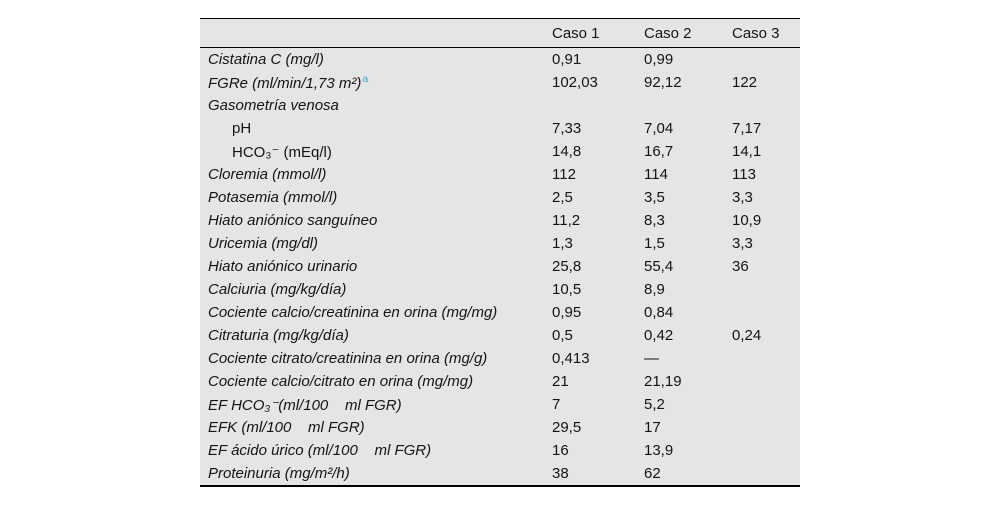 This screenshot has height=507, width=1000. I want to click on row-label: EF HCO₃⁻(ml/100 ml FGR), so click(376, 404).